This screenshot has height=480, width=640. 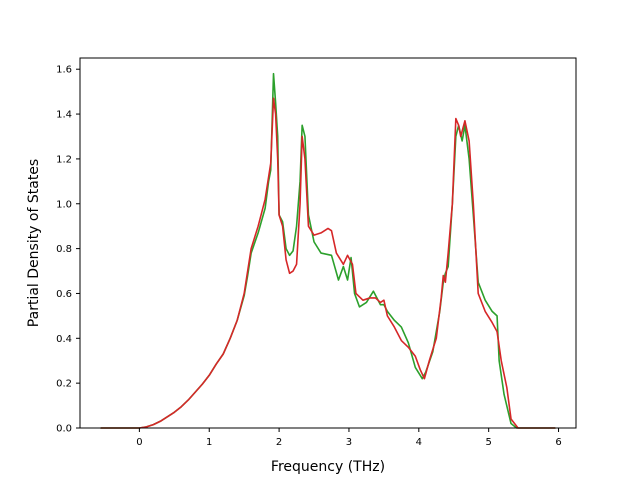 I want to click on x-axis-ticks: 0 1 2 3 4 5 6, so click(x=349, y=438).